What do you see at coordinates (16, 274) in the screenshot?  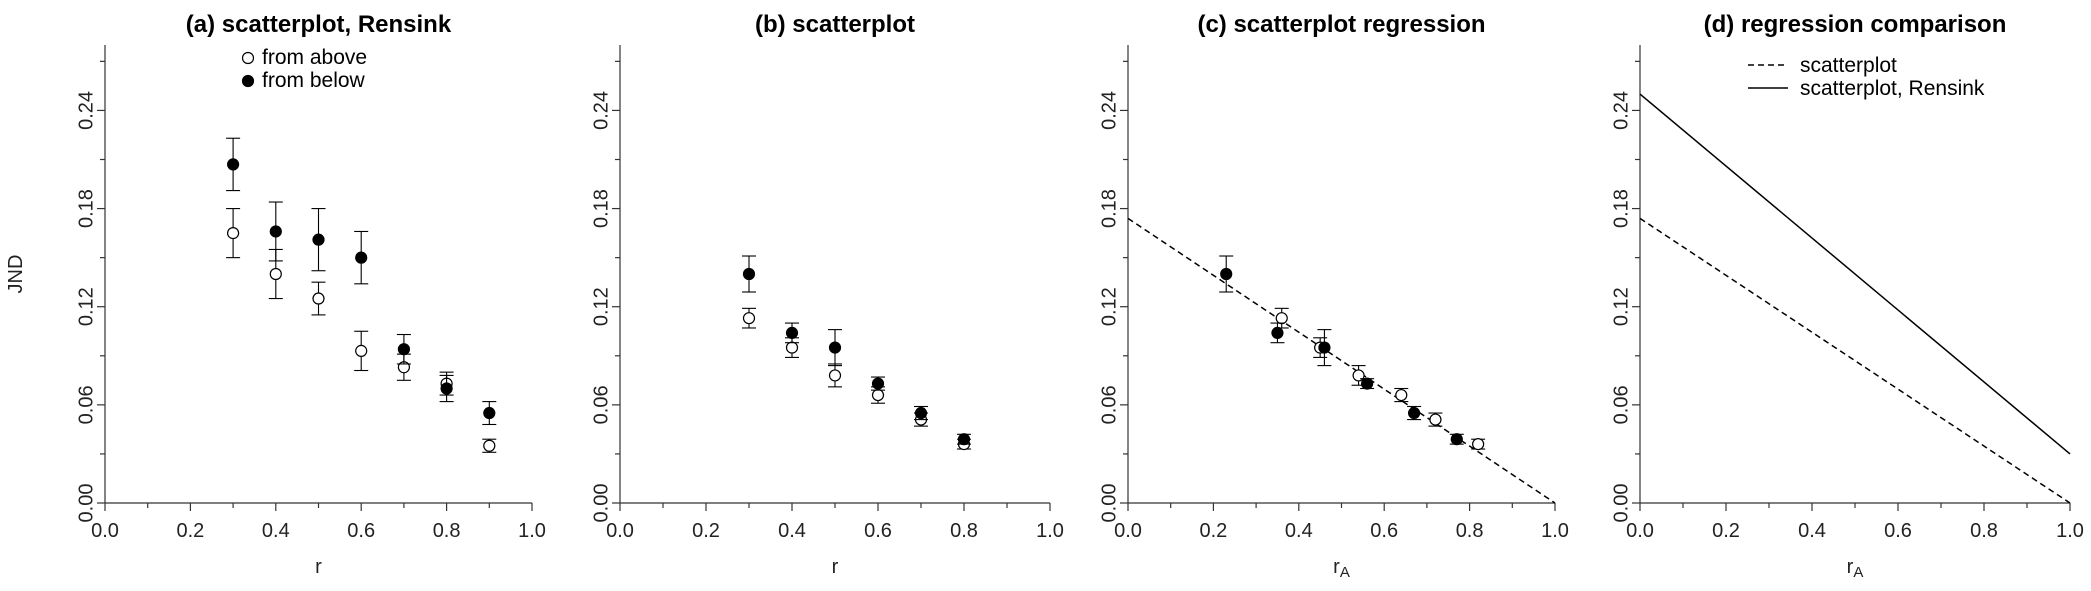 I see `y-axis-label: JND` at bounding box center [16, 274].